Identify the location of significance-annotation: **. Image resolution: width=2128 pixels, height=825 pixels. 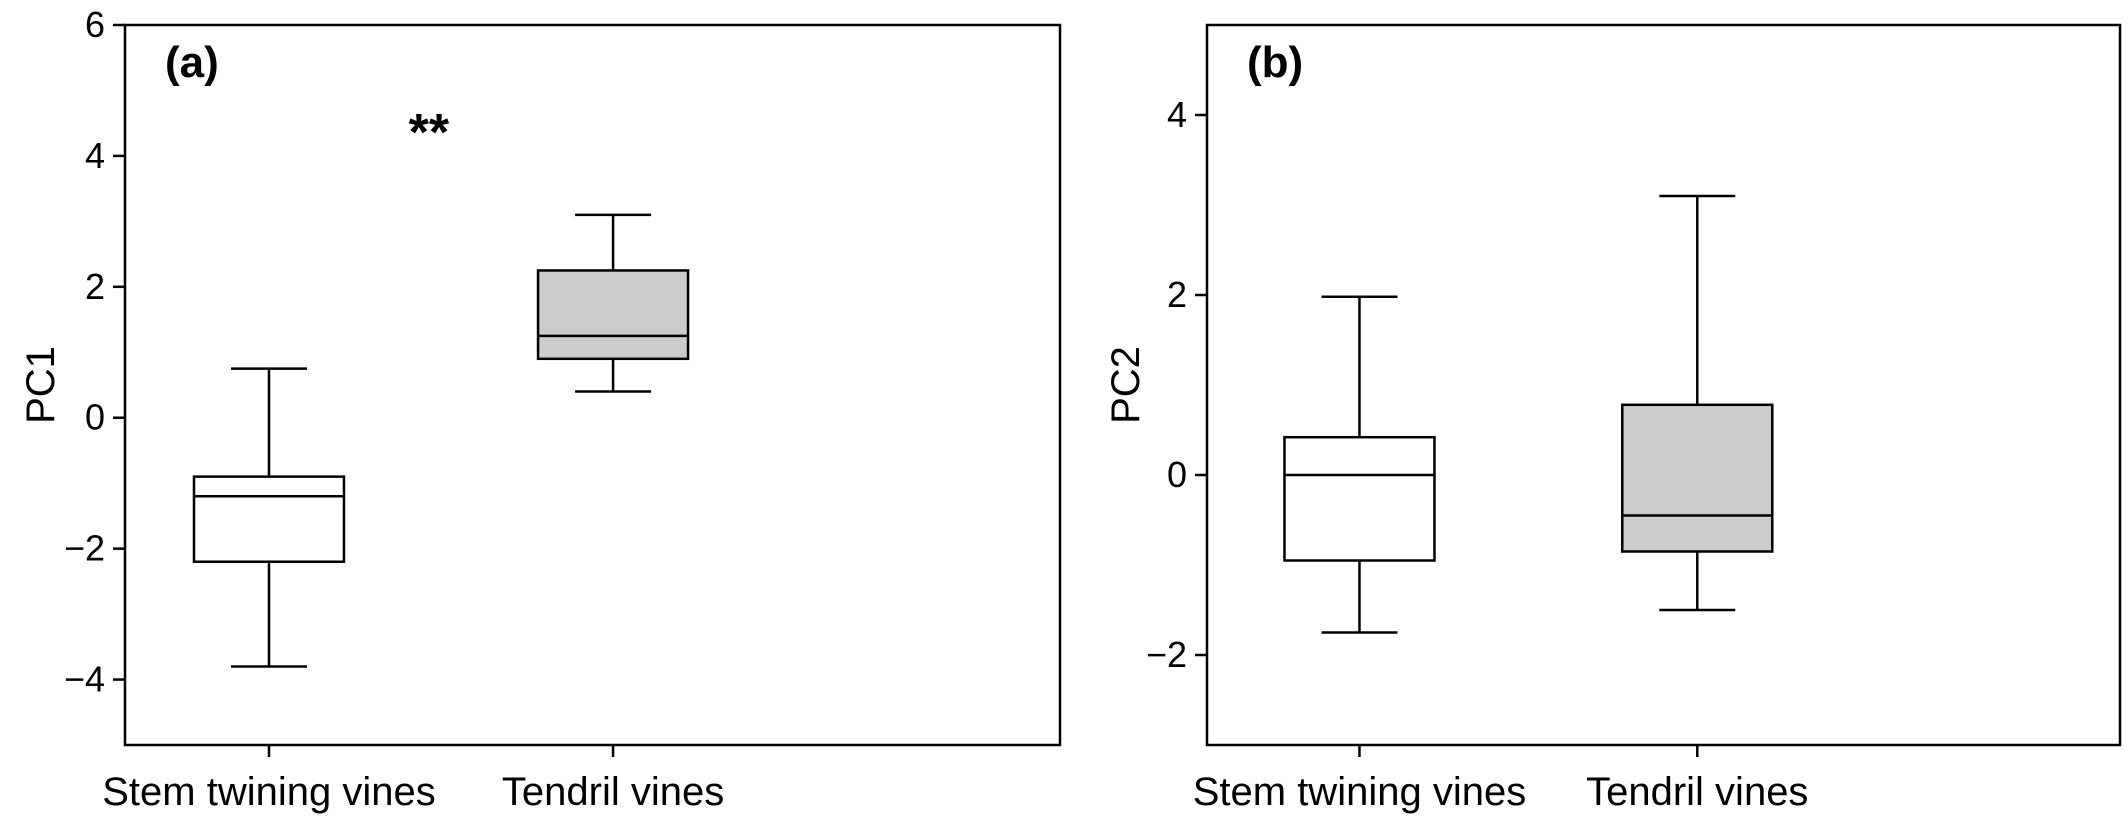
(429, 133).